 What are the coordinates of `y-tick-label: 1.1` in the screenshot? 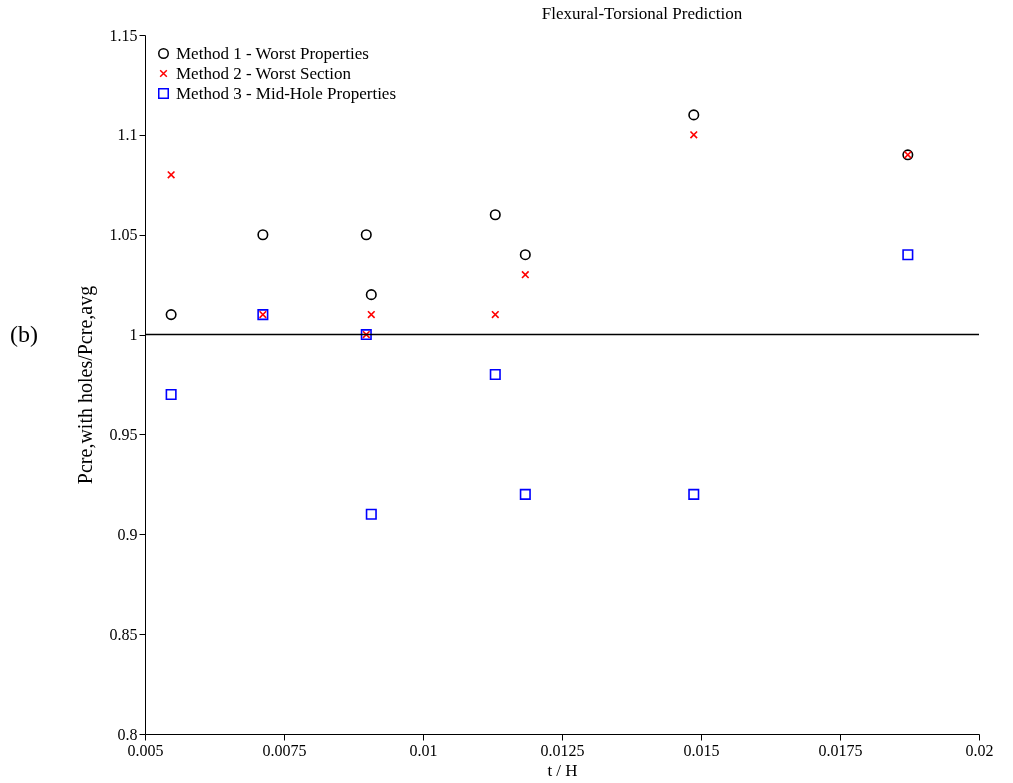 It's located at (127, 135).